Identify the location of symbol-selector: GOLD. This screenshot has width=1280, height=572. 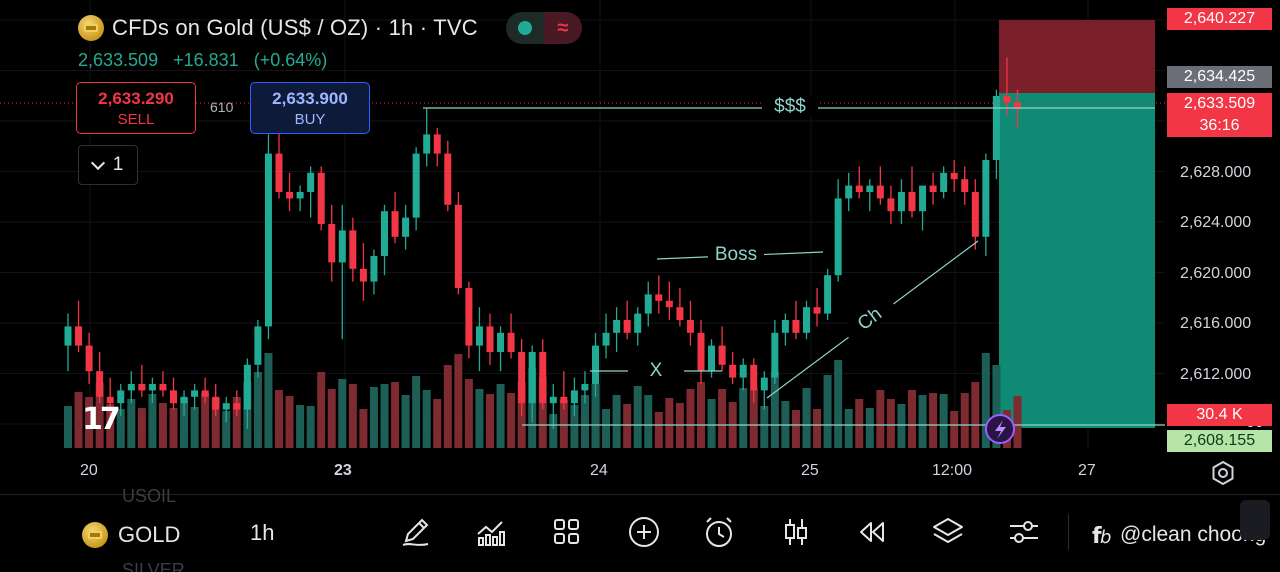
(131, 535).